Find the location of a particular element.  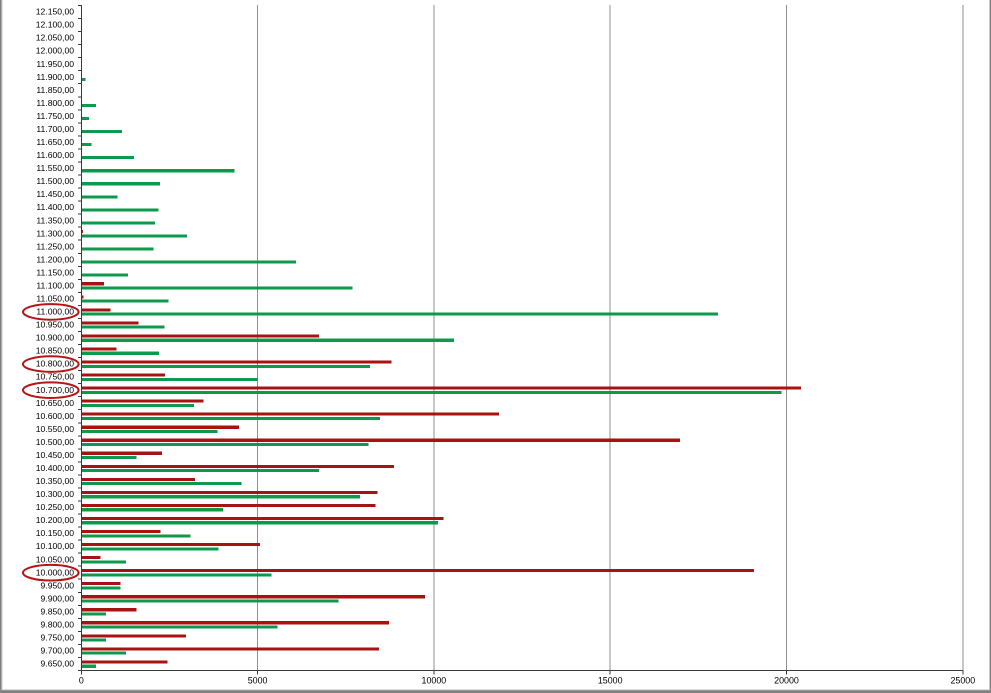

svg-text: 11.250,00 is located at coordinates (55, 246).